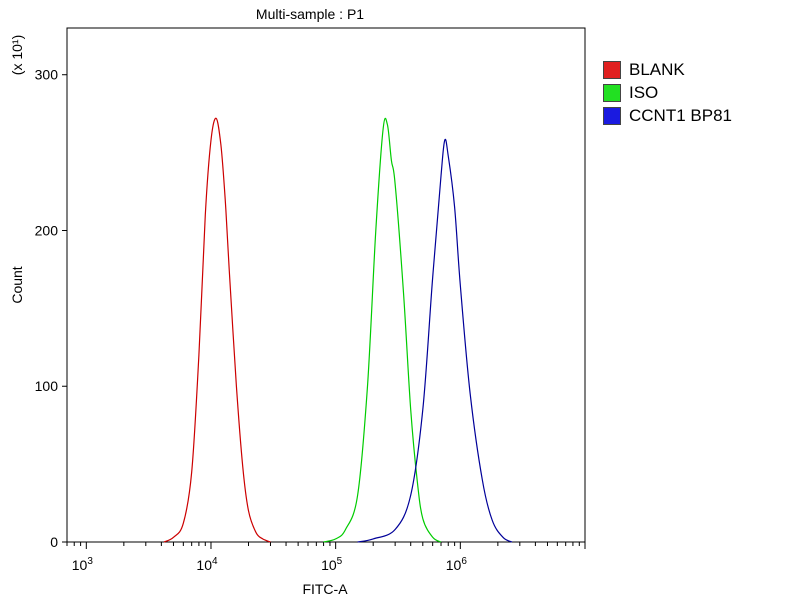 The width and height of the screenshot is (800, 600). Describe the element at coordinates (457, 564) in the screenshot. I see `x-tick-label: 10⁶` at that location.